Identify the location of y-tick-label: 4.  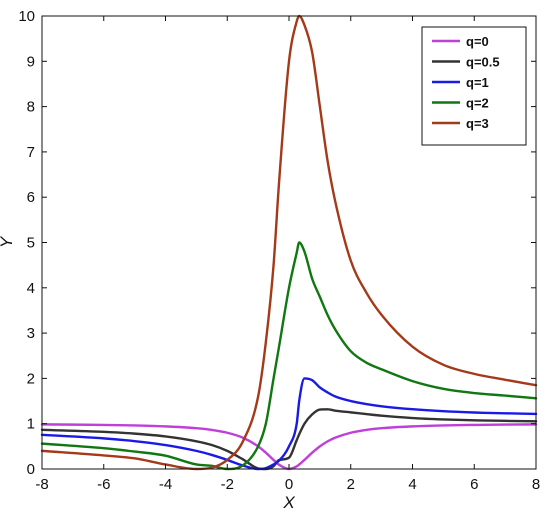
(31, 288).